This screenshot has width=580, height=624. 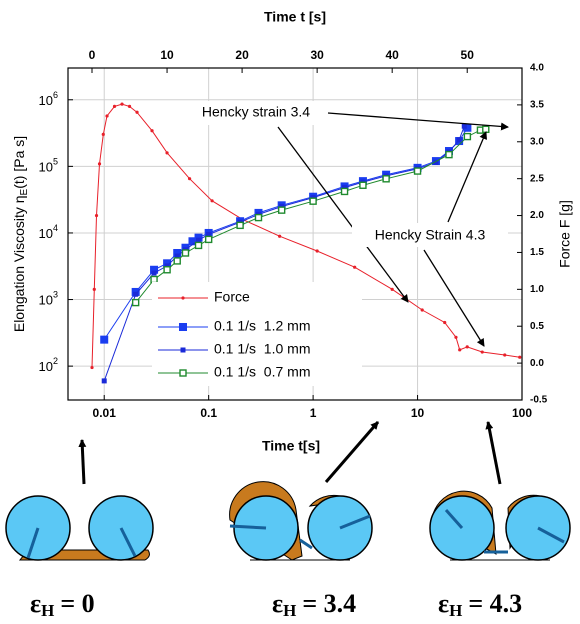 What do you see at coordinates (48, 299) in the screenshot?
I see `y-tick-label: 10³` at bounding box center [48, 299].